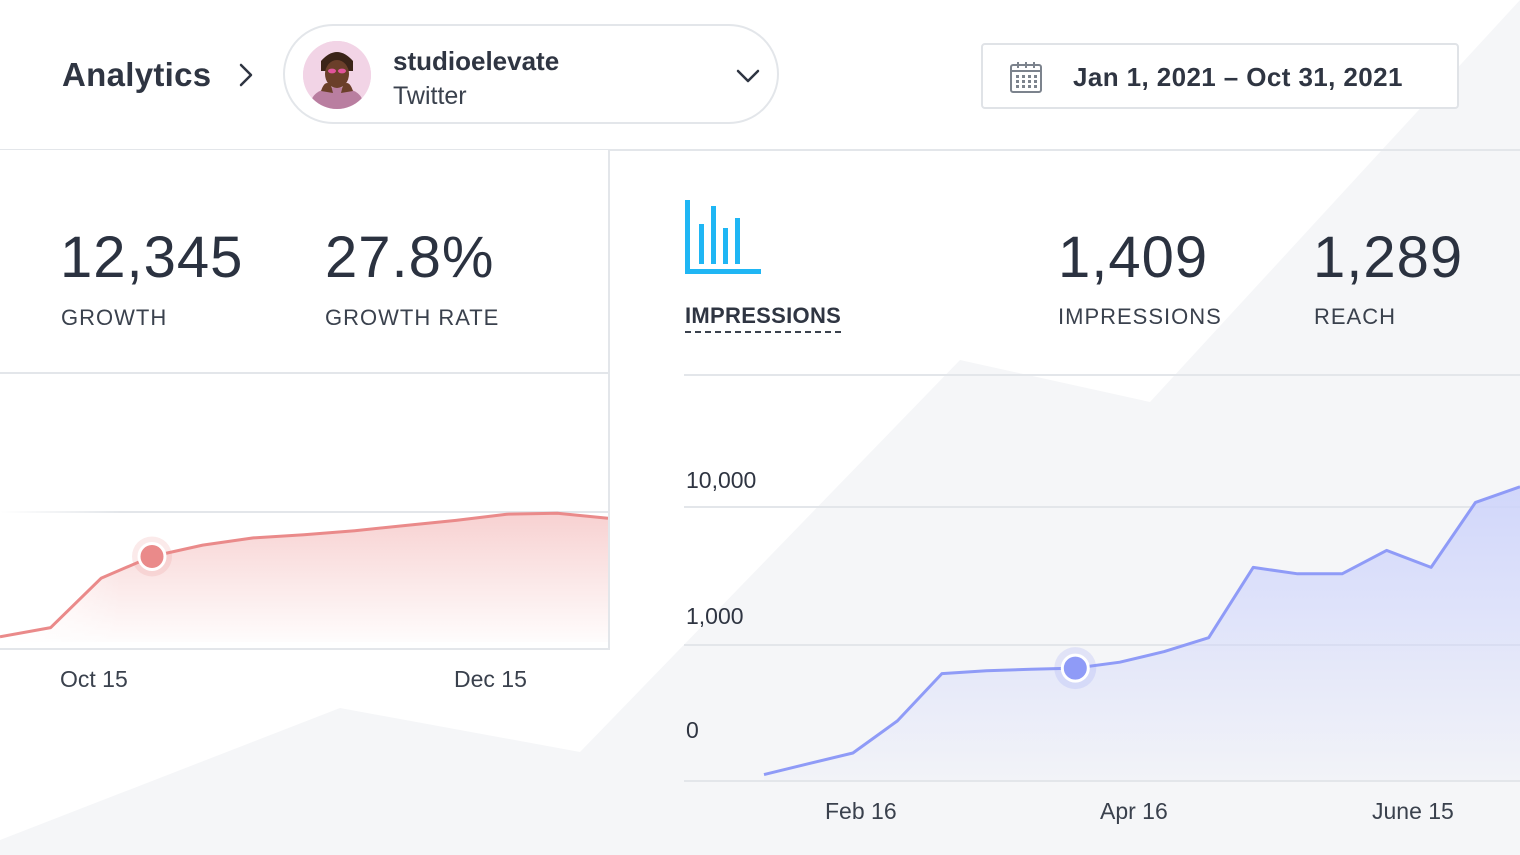  What do you see at coordinates (152, 556) in the screenshot?
I see `growth-marker` at bounding box center [152, 556].